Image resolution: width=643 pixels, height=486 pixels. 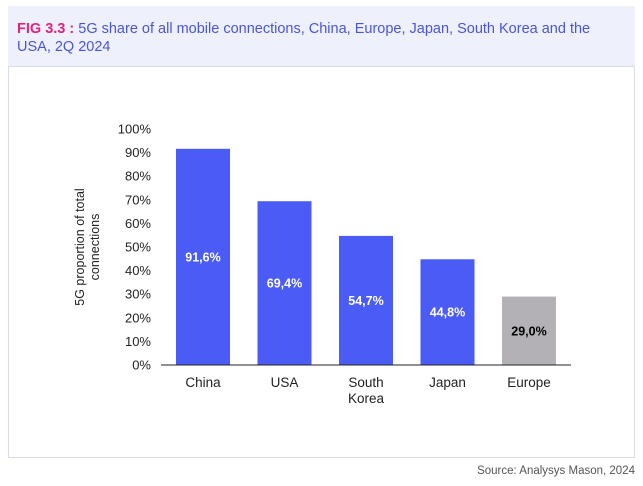 I want to click on x-tick-label: Japan, so click(x=447, y=382).